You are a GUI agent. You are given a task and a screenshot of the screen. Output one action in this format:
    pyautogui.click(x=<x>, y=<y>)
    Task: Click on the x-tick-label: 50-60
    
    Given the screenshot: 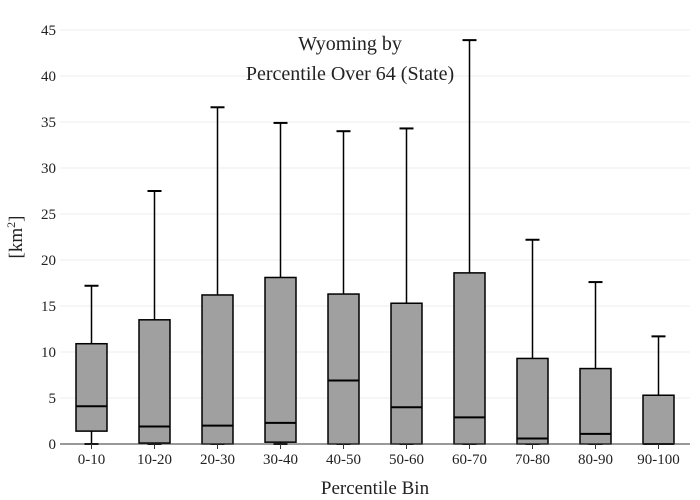 What is the action you would take?
    pyautogui.click(x=406, y=460)
    